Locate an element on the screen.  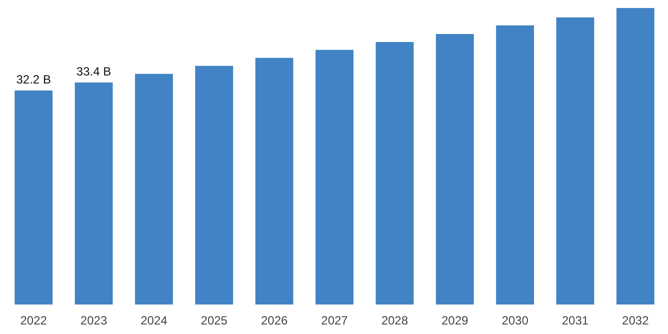
data-label: 33.4 B is located at coordinates (94, 71).